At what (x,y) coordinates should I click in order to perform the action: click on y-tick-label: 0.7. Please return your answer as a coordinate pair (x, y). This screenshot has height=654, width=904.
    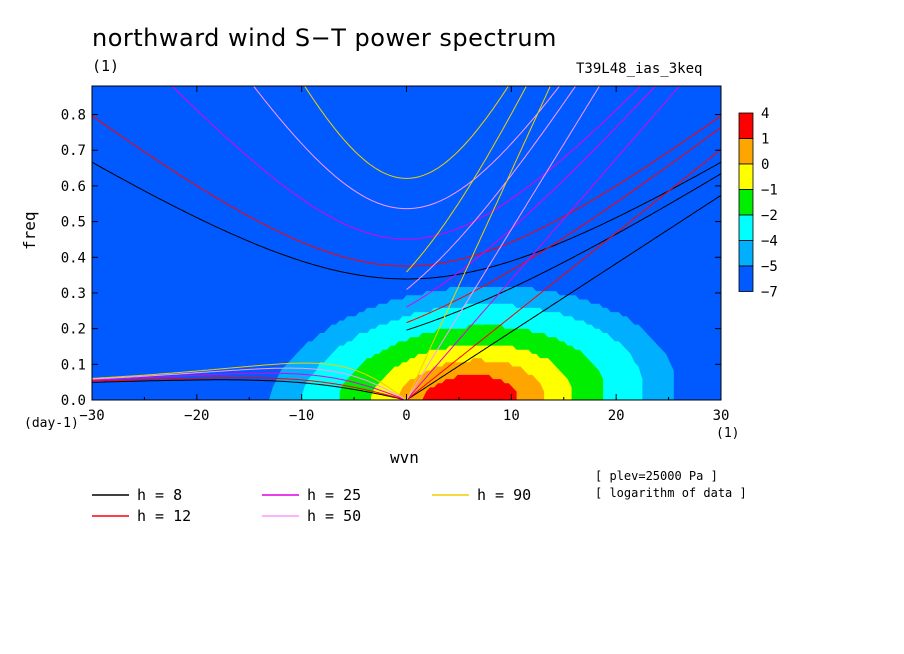
    Looking at the image, I should click on (73, 151).